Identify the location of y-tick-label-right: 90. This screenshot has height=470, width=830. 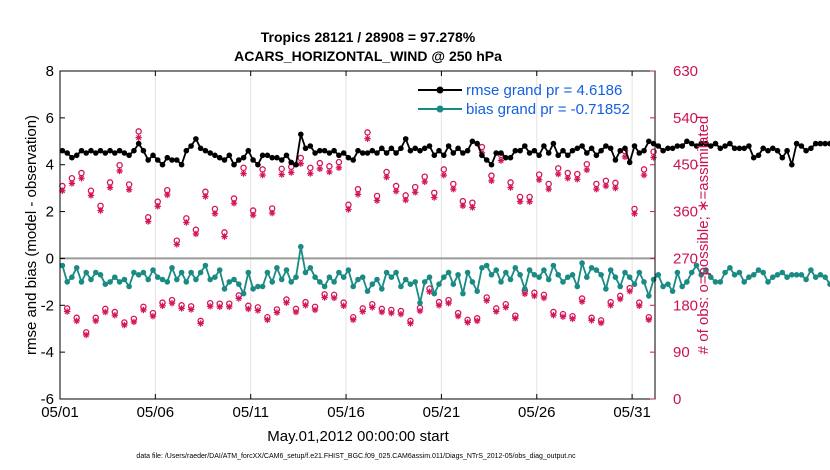
(681, 352).